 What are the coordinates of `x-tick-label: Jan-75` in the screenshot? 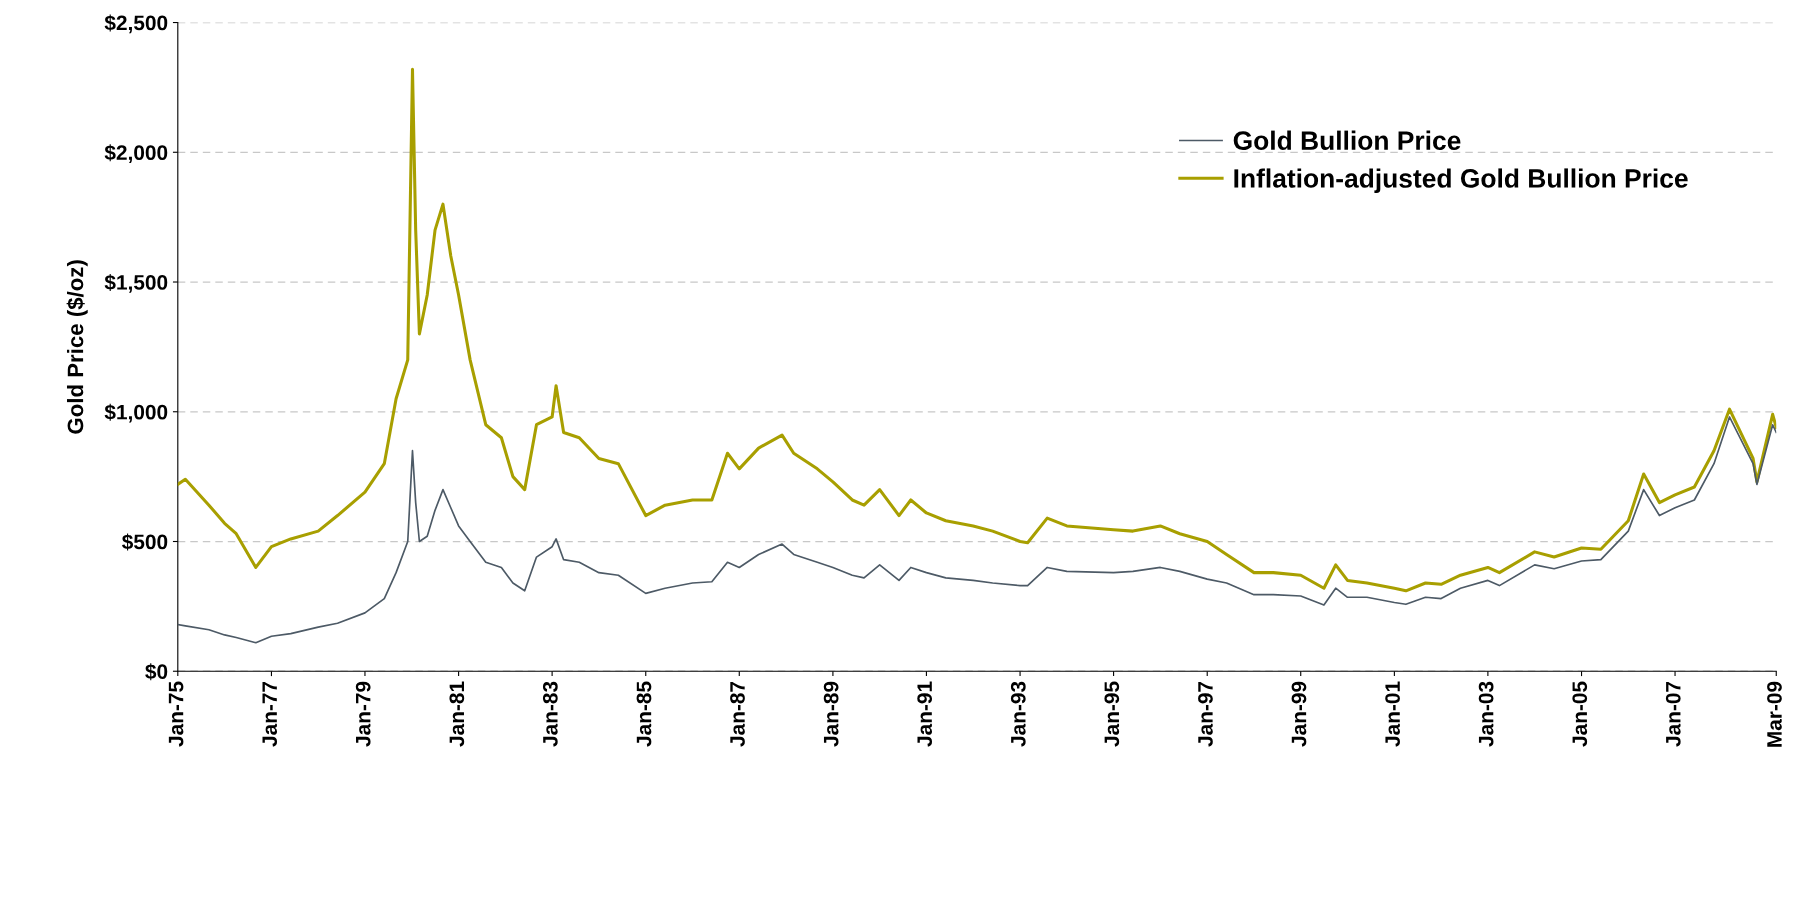 It's located at (176, 714).